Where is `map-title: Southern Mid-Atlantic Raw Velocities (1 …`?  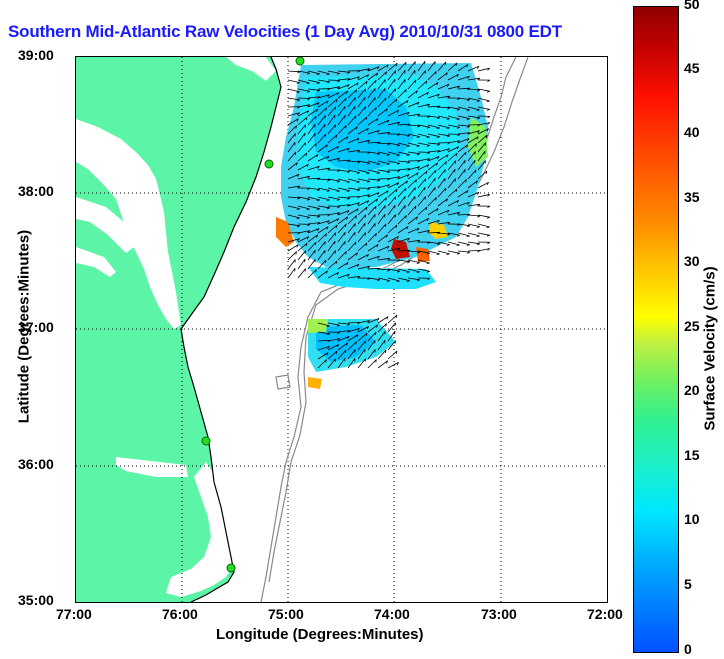
map-title: Southern Mid-Atlantic Raw Velocities (1 … is located at coordinates (285, 31).